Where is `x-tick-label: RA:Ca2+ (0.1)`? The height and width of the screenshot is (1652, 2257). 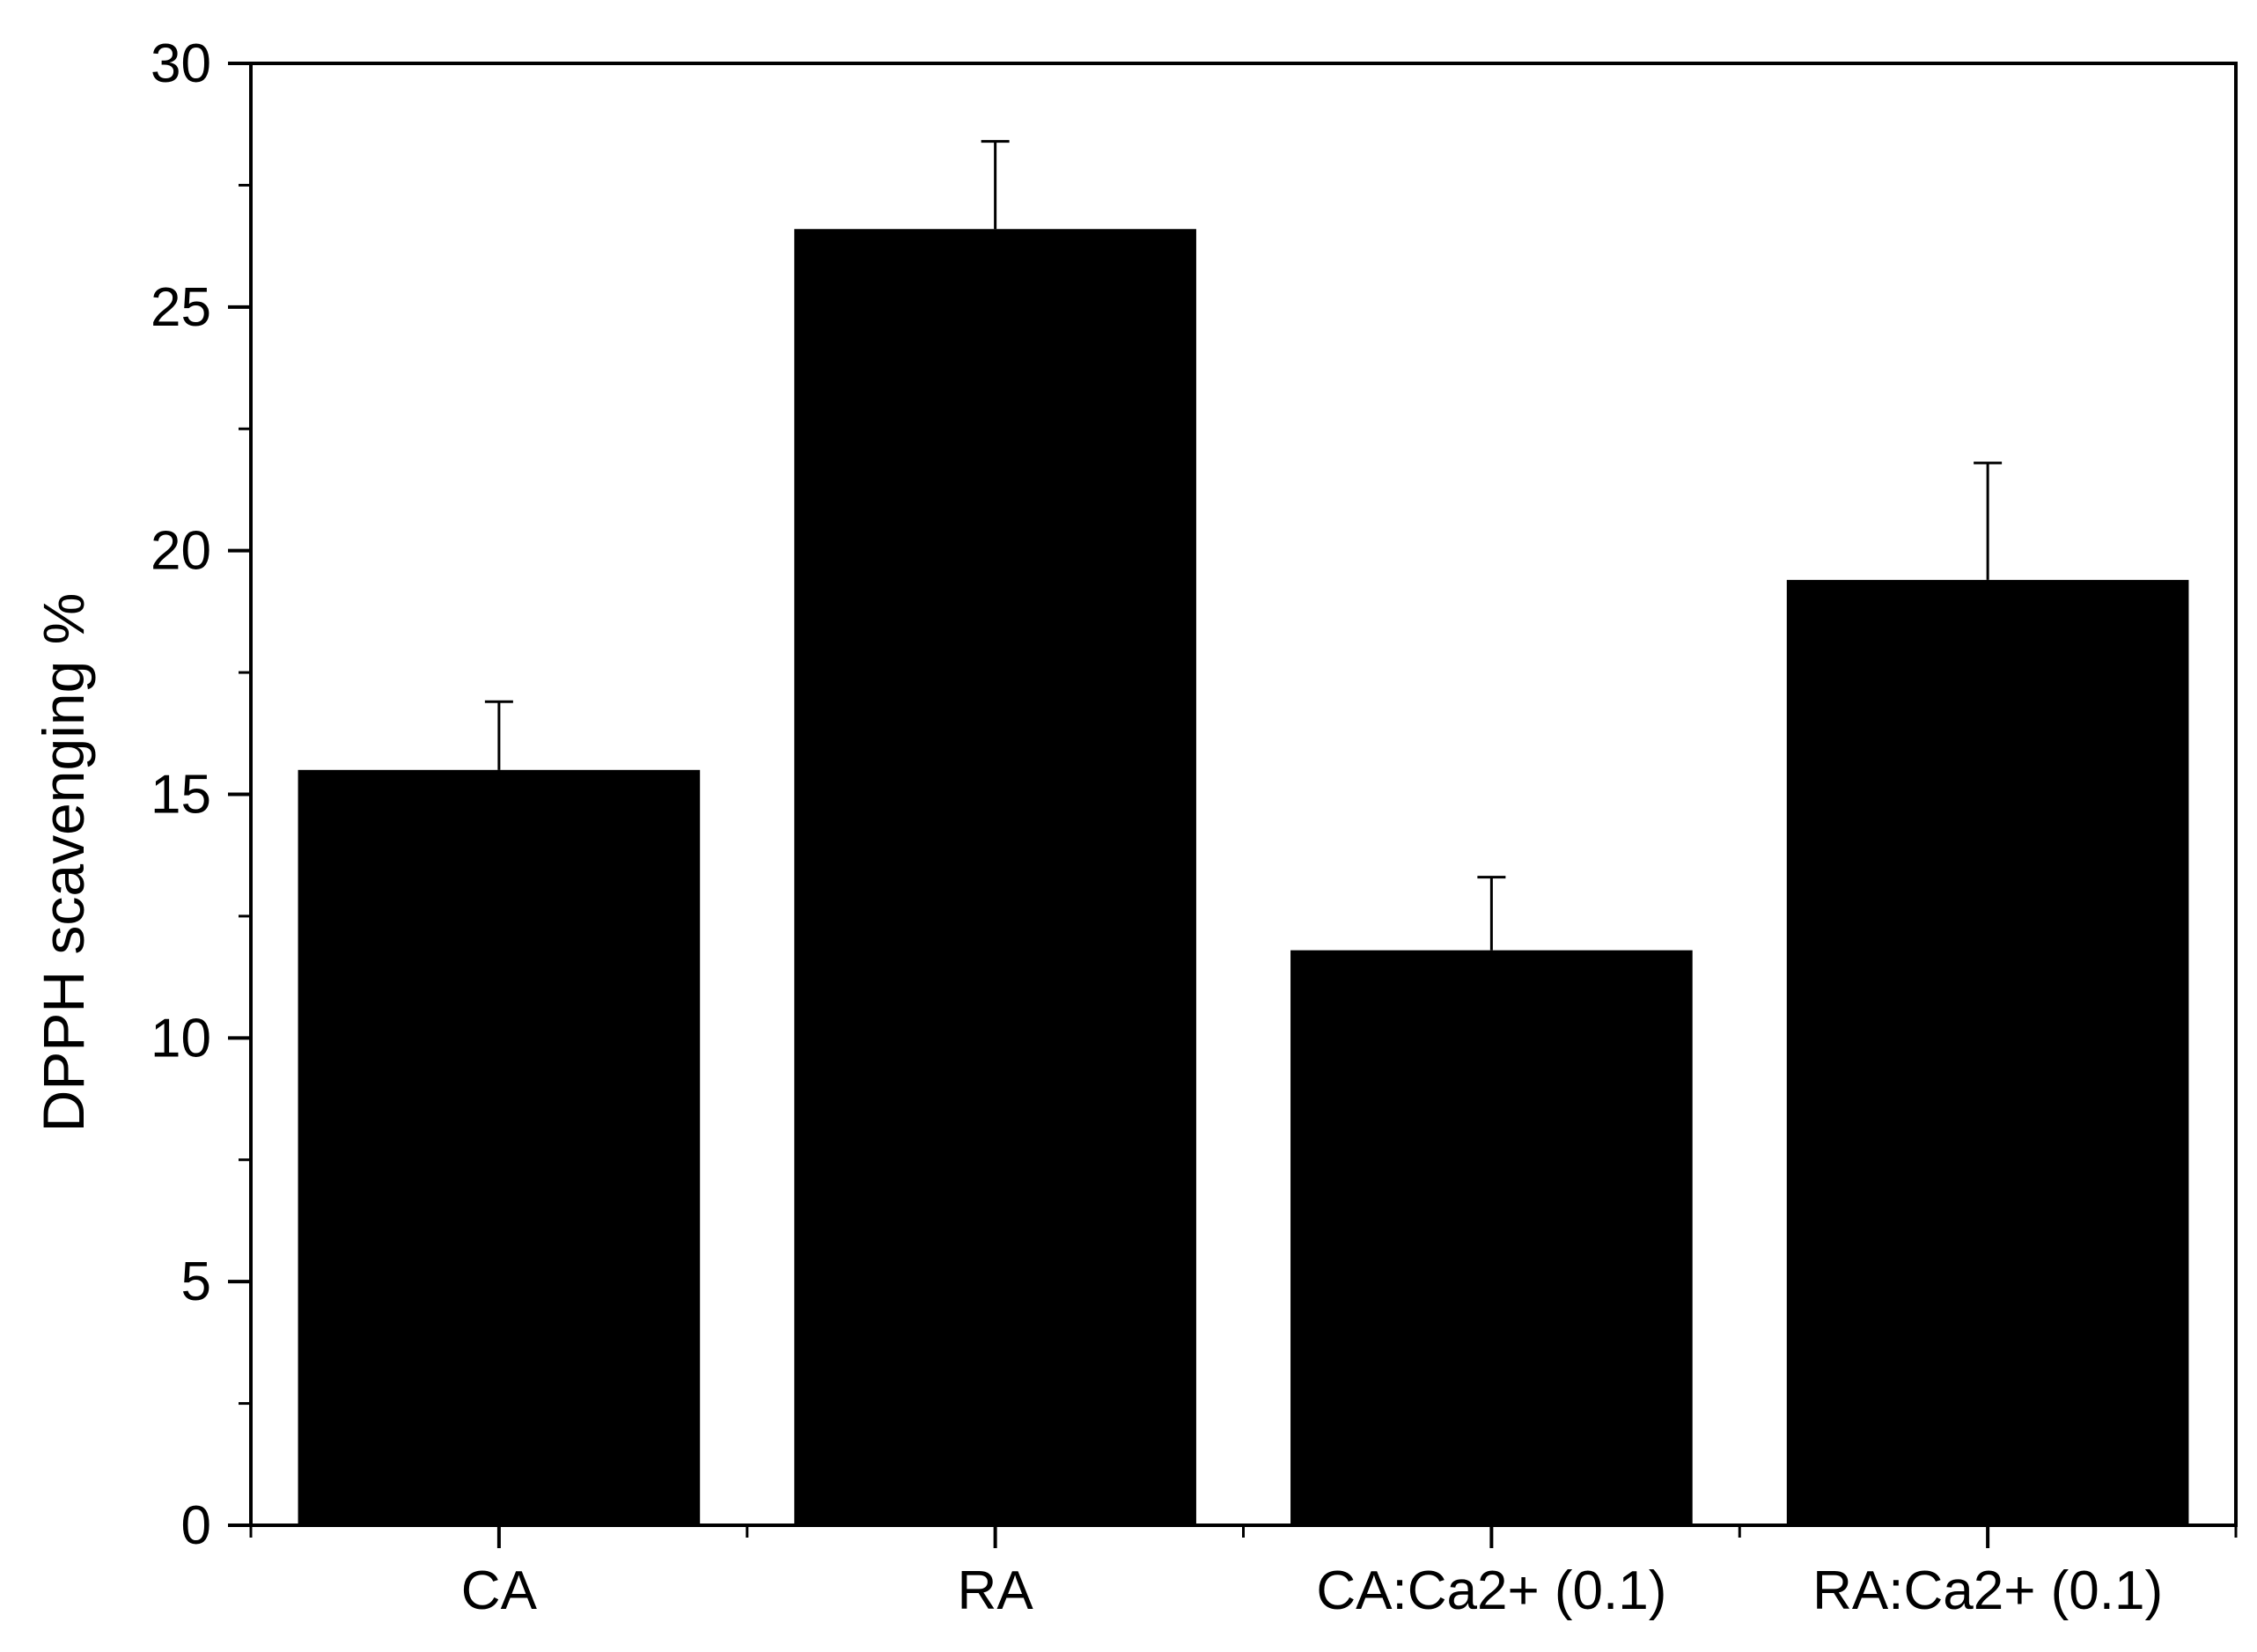
x-tick-label: RA:Ca2+ (0.1) is located at coordinates (1987, 1590).